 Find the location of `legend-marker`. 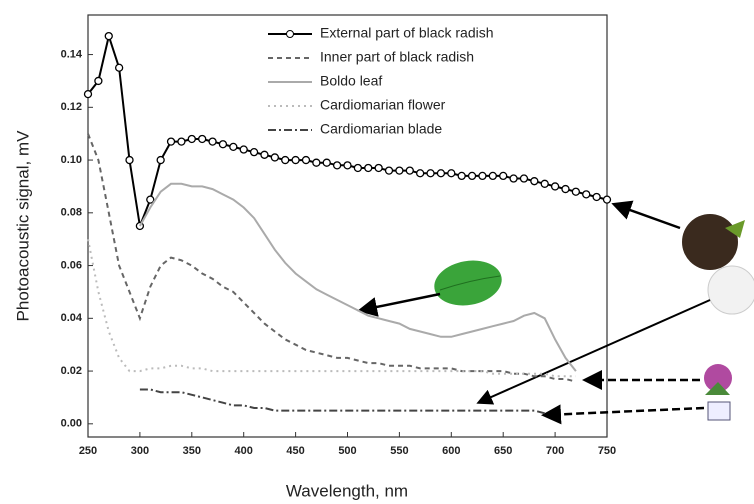

legend-marker is located at coordinates (290, 34).